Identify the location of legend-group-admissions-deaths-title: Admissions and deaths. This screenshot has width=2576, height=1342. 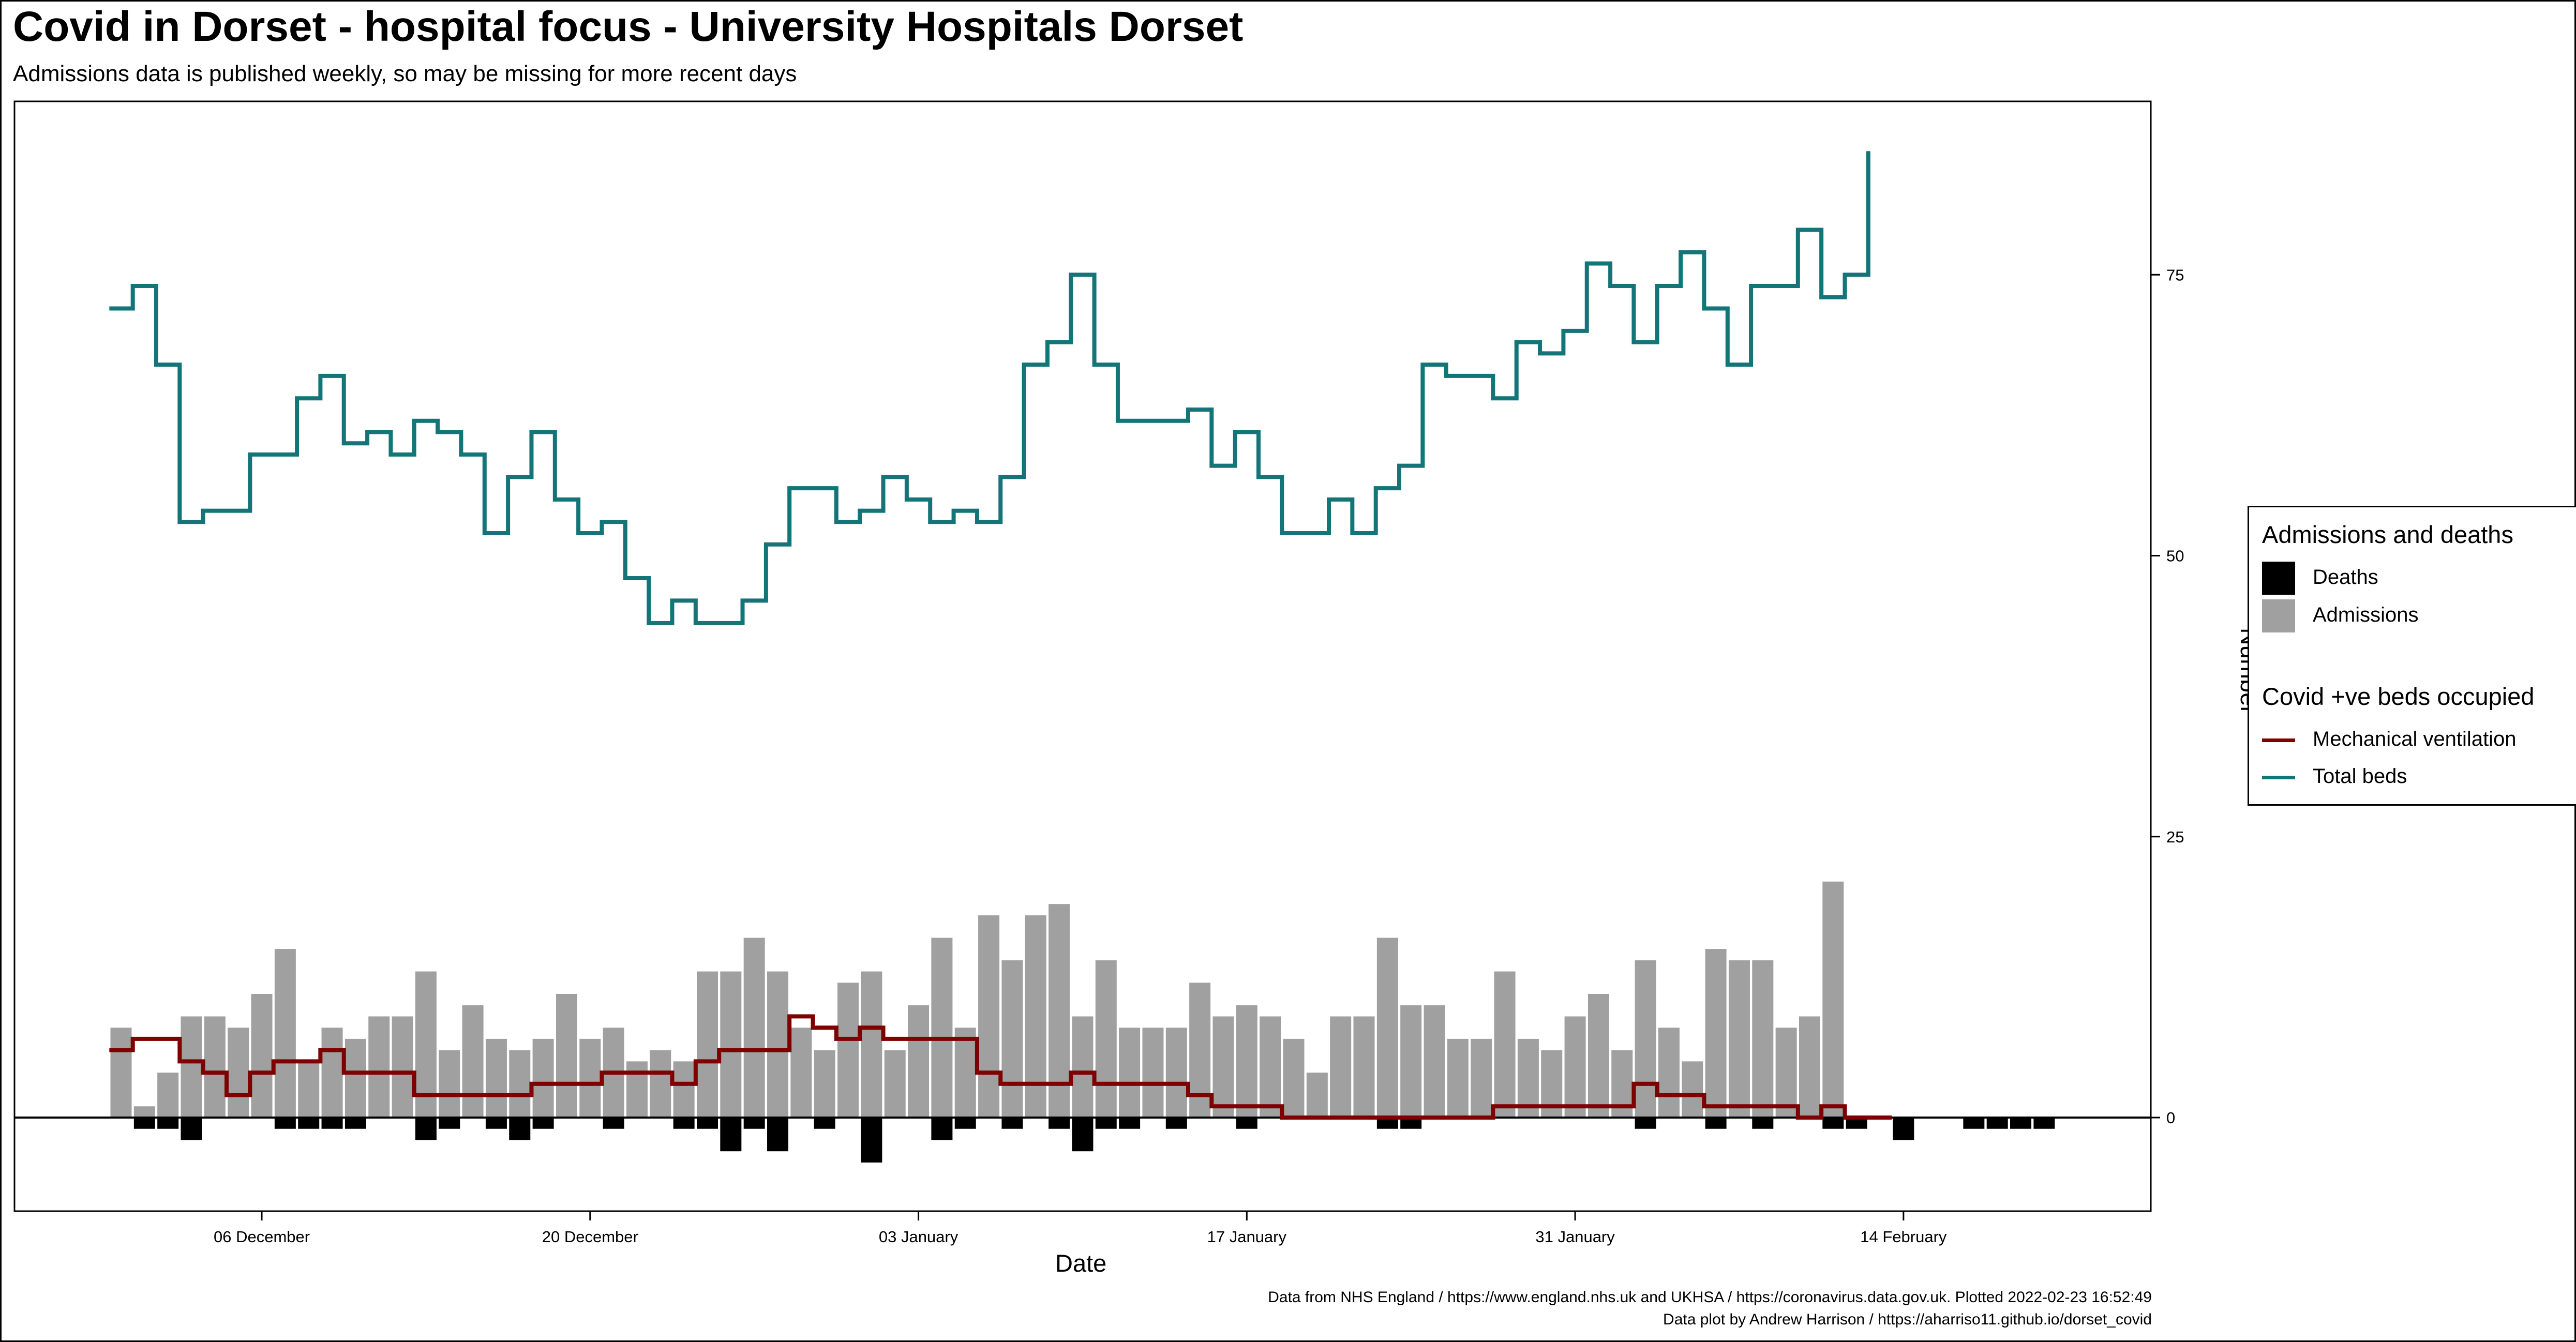
(2387, 534).